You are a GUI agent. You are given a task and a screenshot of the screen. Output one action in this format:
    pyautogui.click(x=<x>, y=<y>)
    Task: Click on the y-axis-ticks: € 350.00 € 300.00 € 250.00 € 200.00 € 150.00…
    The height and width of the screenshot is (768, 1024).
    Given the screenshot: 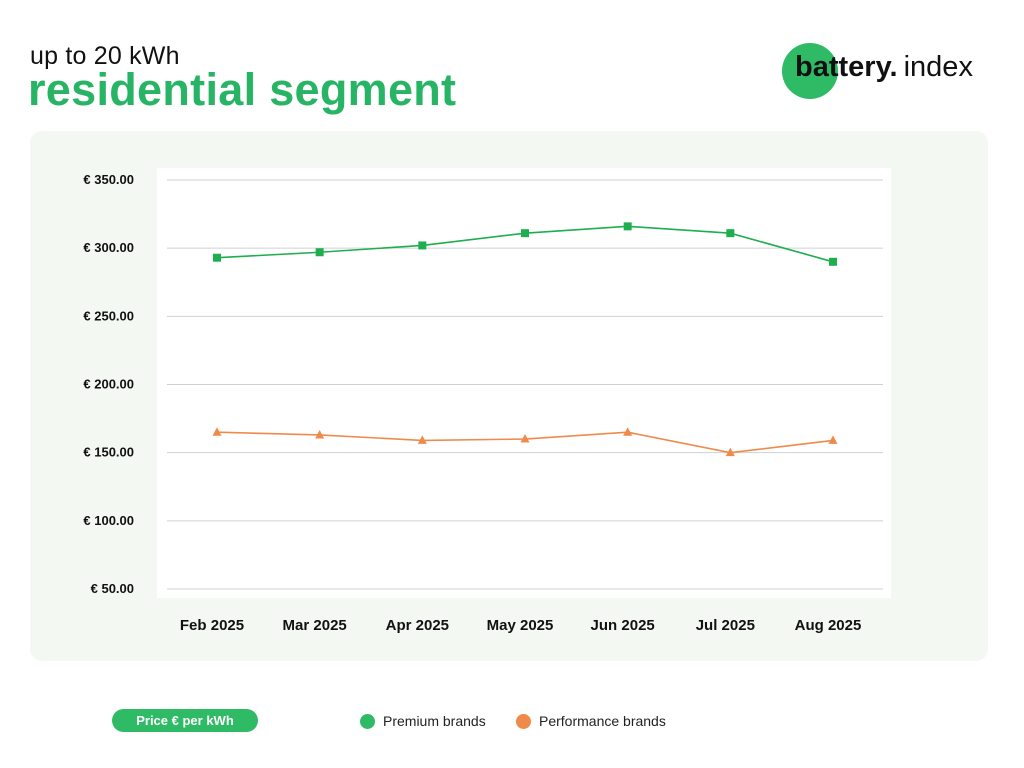 What is the action you would take?
    pyautogui.click(x=108, y=384)
    